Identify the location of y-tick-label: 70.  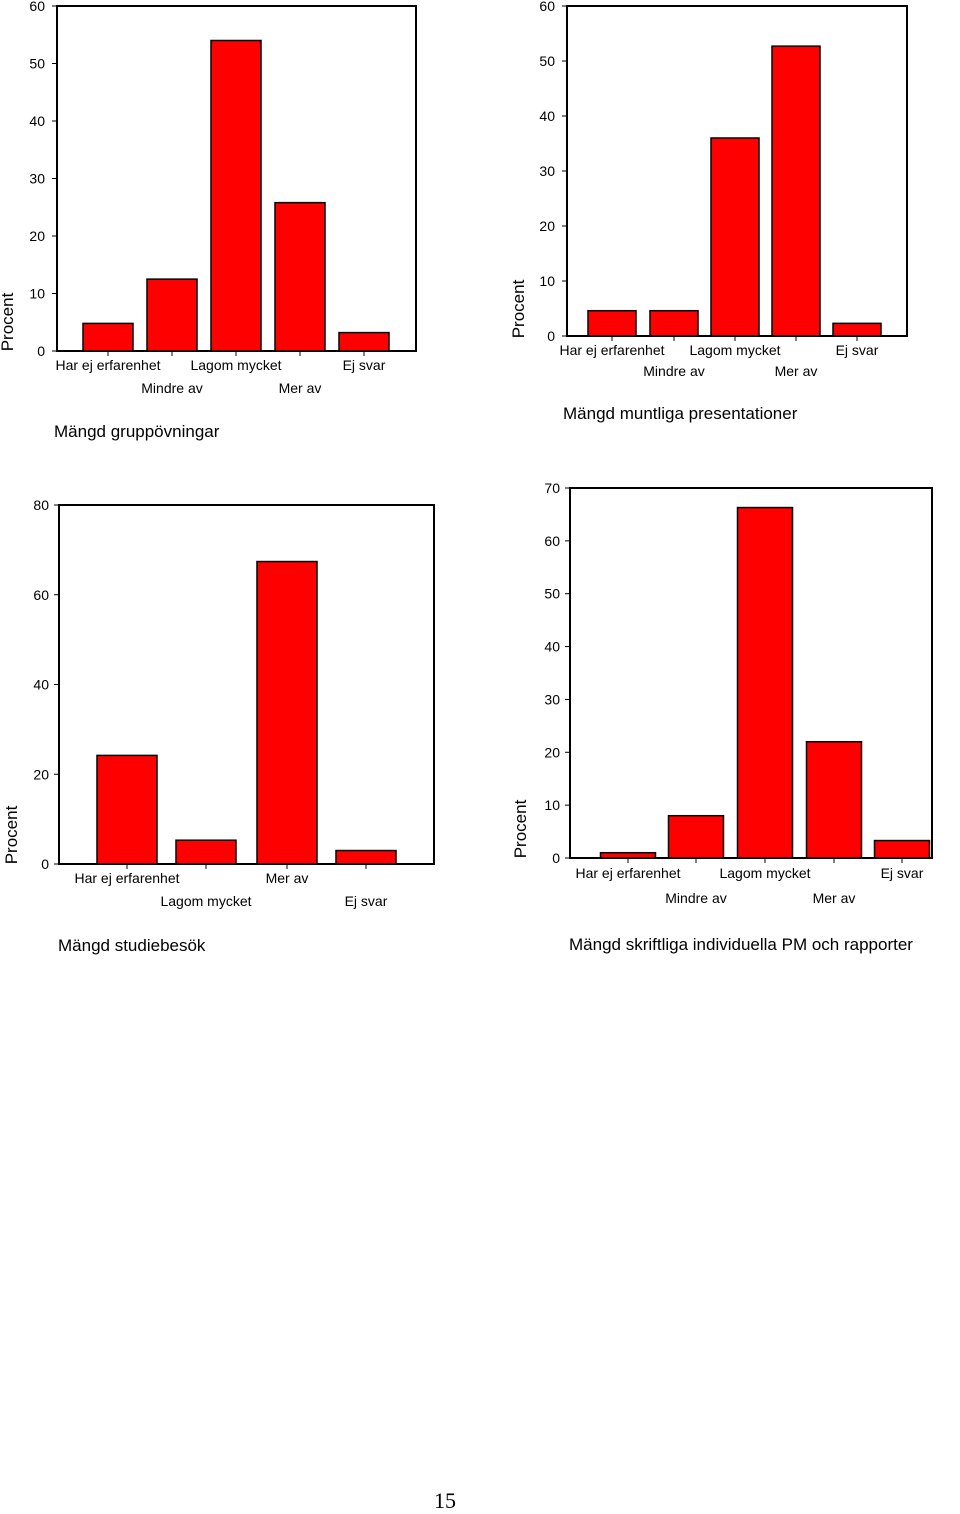
(552, 488).